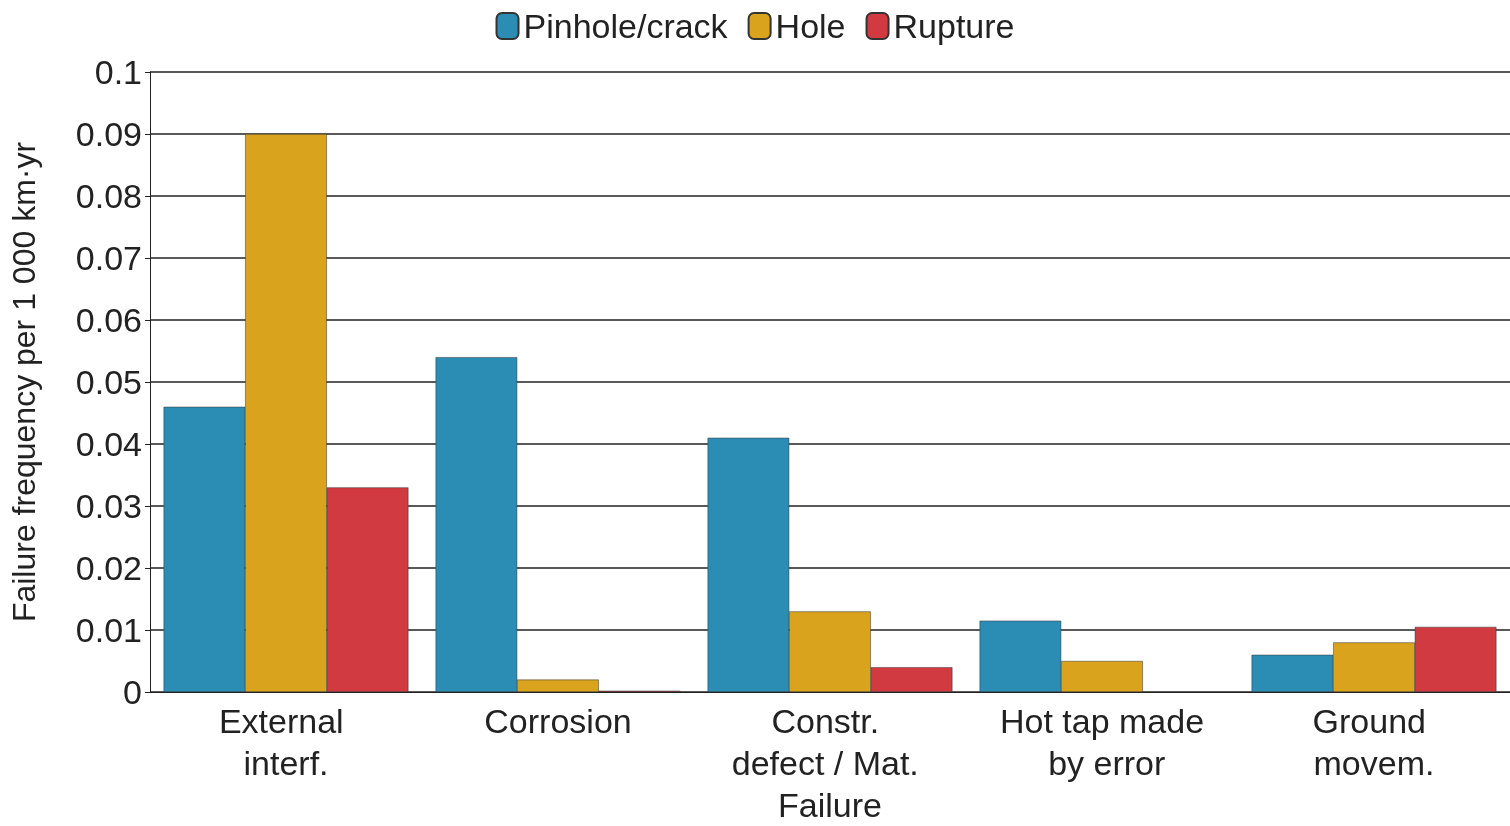 Image resolution: width=1510 pixels, height=826 pixels. I want to click on legend-label: Rupture, so click(954, 26).